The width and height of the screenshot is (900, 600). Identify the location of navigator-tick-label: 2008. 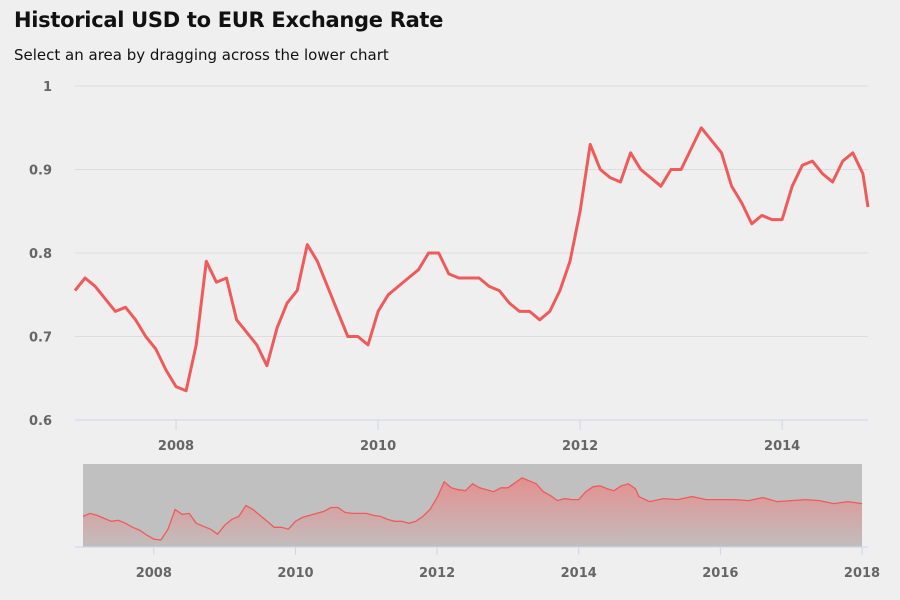
(154, 573).